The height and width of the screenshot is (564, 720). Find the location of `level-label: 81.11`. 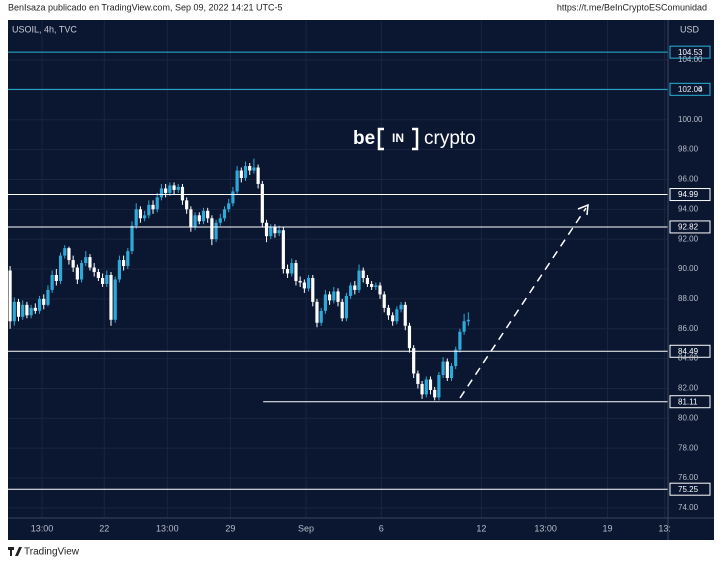

level-label: 81.11 is located at coordinates (688, 401).